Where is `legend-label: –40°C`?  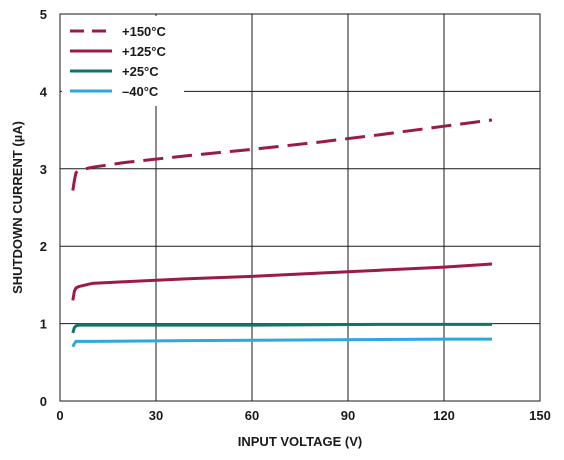 legend-label: –40°C is located at coordinates (140, 91).